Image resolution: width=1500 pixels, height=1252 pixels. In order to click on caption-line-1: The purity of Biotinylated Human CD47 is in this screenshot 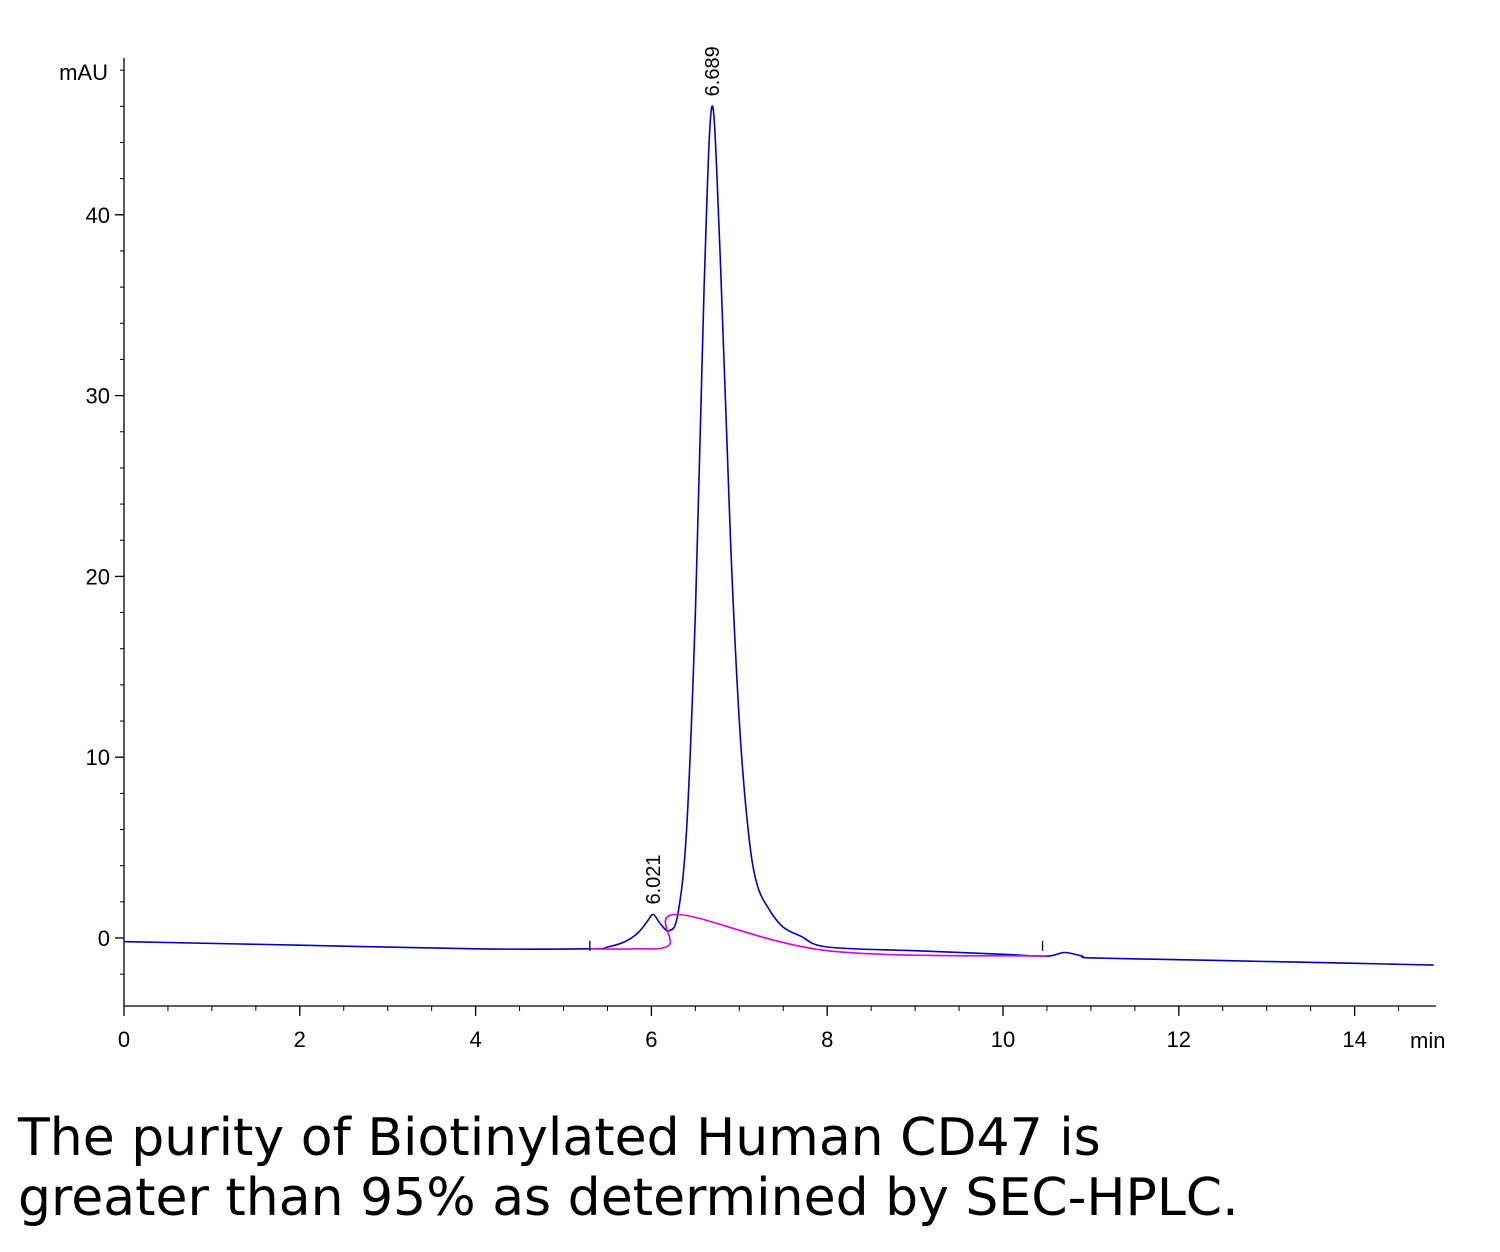, I will do `click(559, 1138)`.